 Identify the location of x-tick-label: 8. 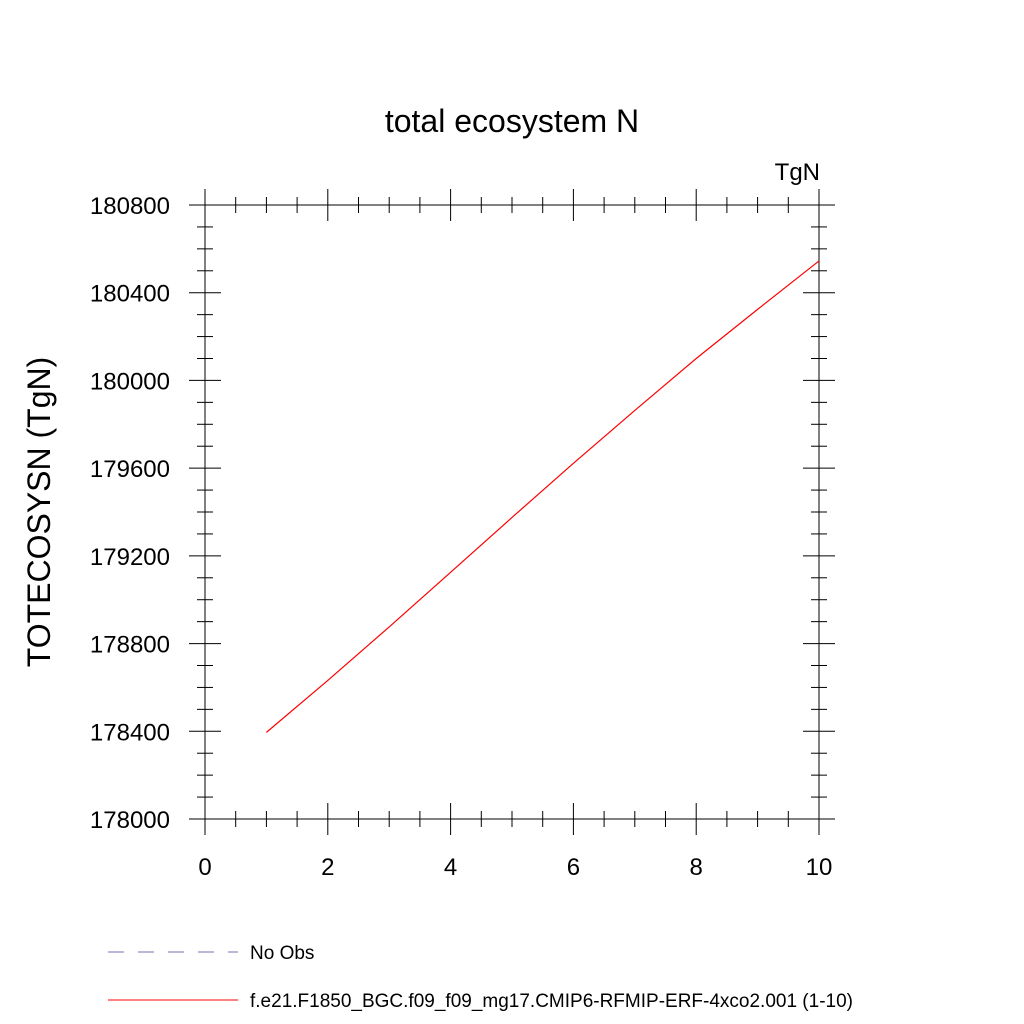
(696, 867).